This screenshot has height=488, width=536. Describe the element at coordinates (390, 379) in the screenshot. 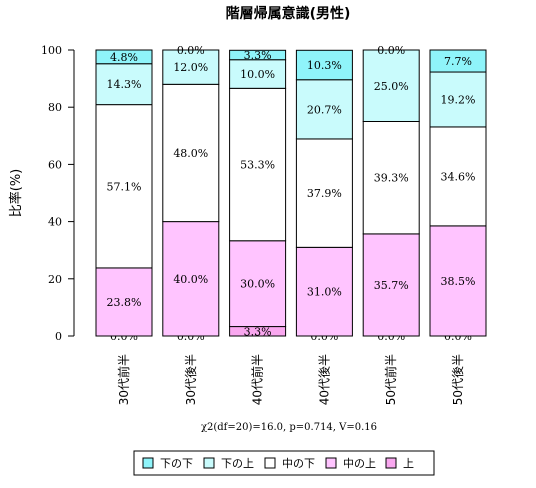

I see `category-label: 50代前半` at that location.